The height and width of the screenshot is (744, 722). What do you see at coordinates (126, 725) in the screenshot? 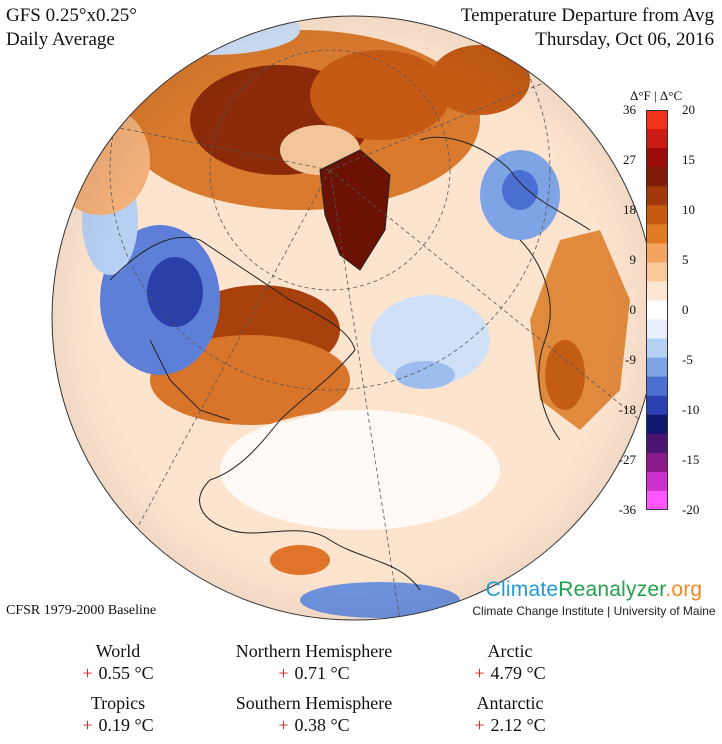
I see `stat-value: 0.19 °C` at bounding box center [126, 725].